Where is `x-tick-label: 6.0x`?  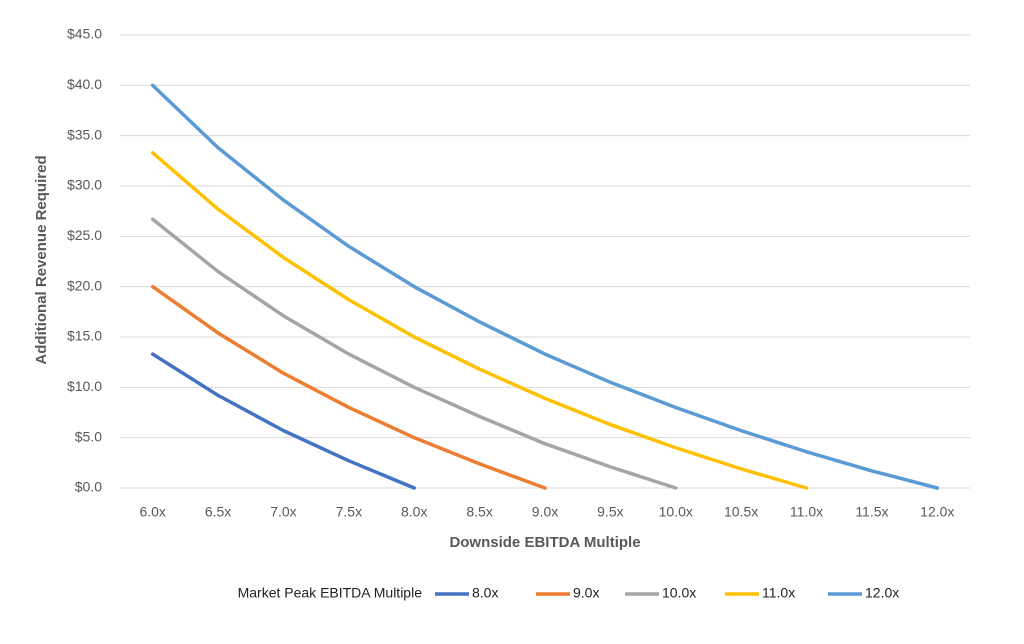 x-tick-label: 6.0x is located at coordinates (152, 512).